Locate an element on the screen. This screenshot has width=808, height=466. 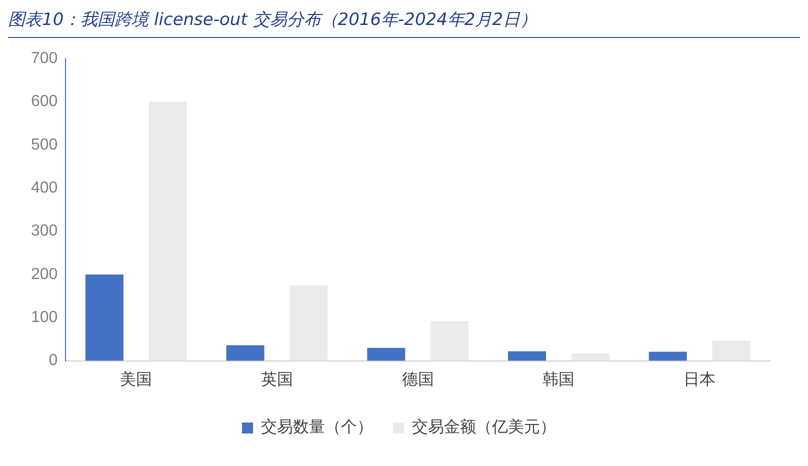
legend-label: 交易数量（个） is located at coordinates (317, 426).